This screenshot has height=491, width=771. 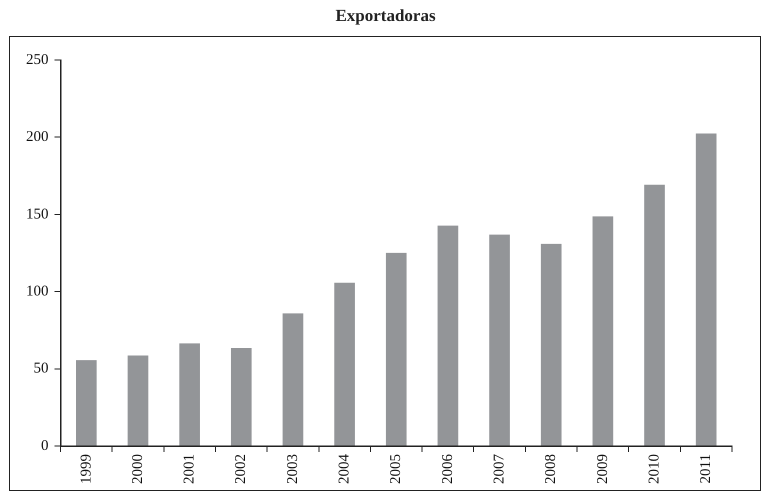 What do you see at coordinates (396, 469) in the screenshot?
I see `x-tick-label: 2005` at bounding box center [396, 469].